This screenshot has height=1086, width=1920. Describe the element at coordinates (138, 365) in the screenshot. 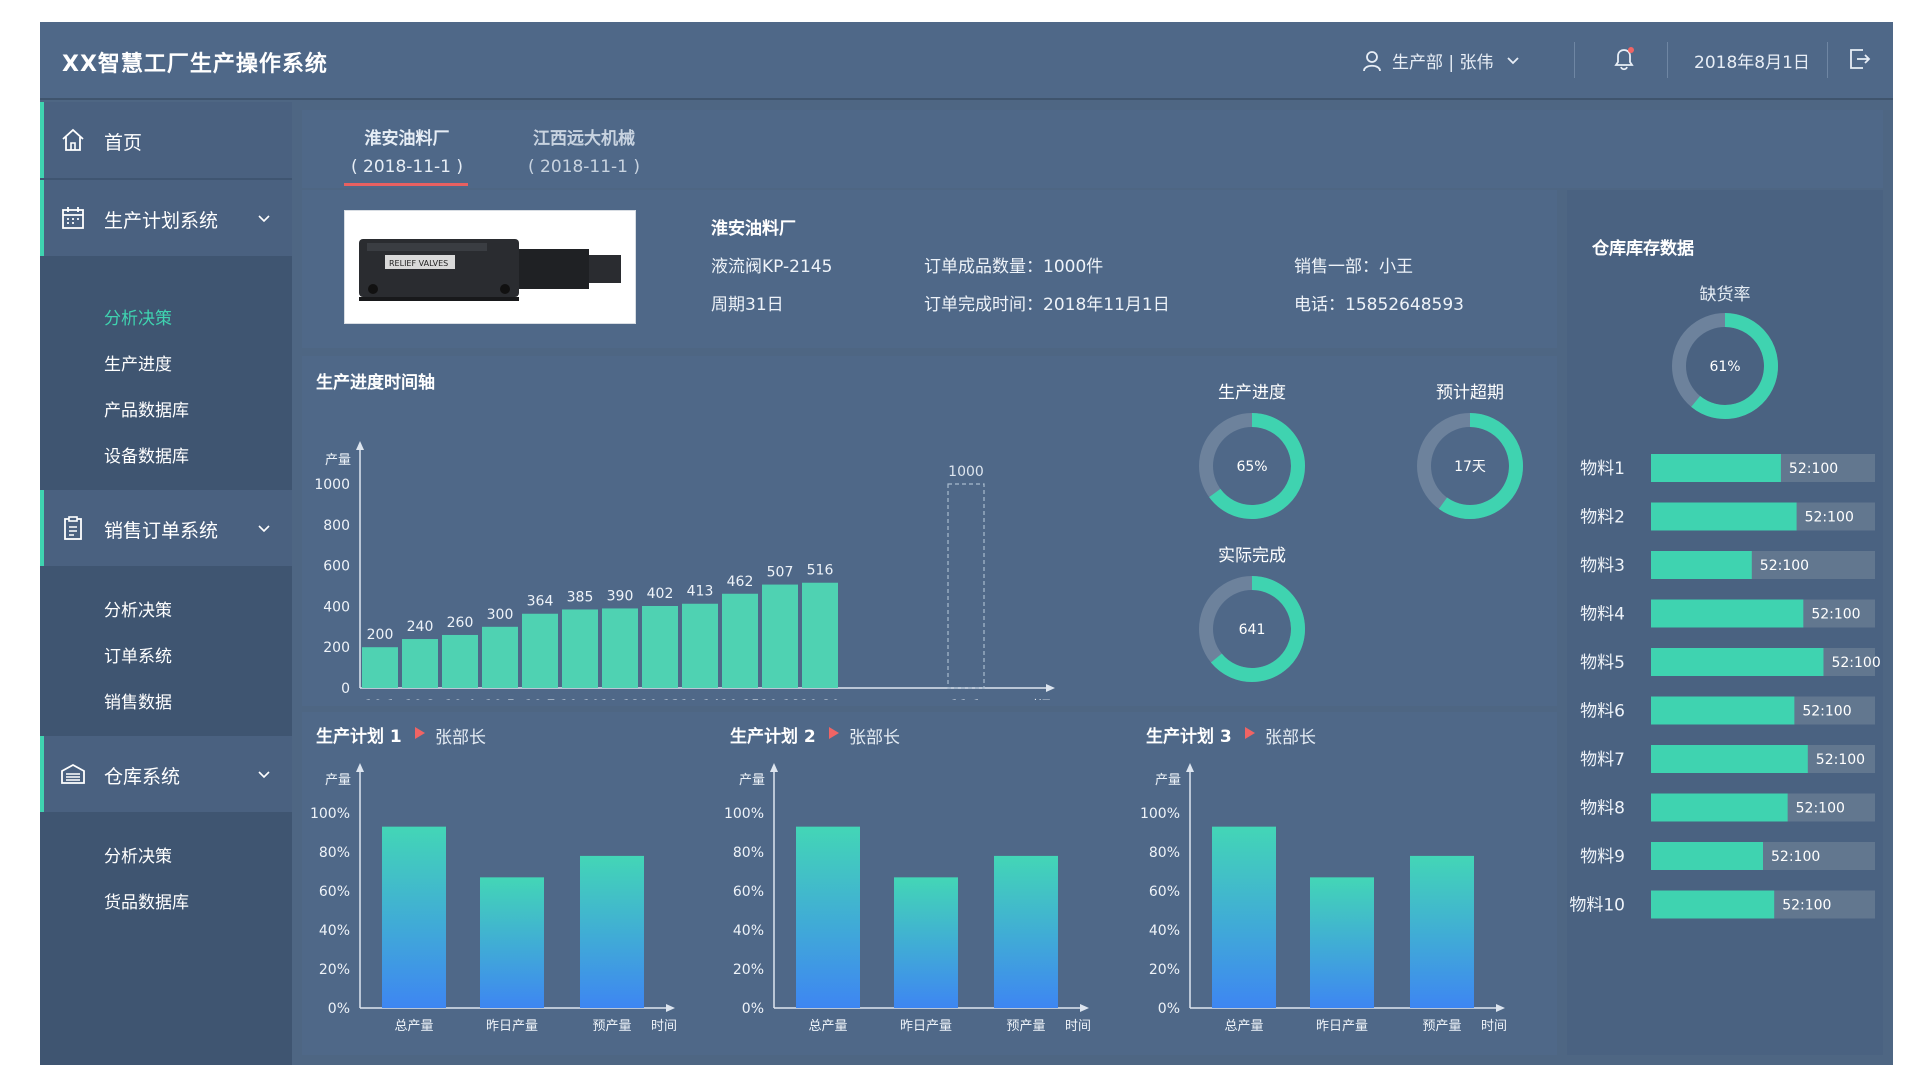

I see `subnav-production-progress: 生产进度` at that location.